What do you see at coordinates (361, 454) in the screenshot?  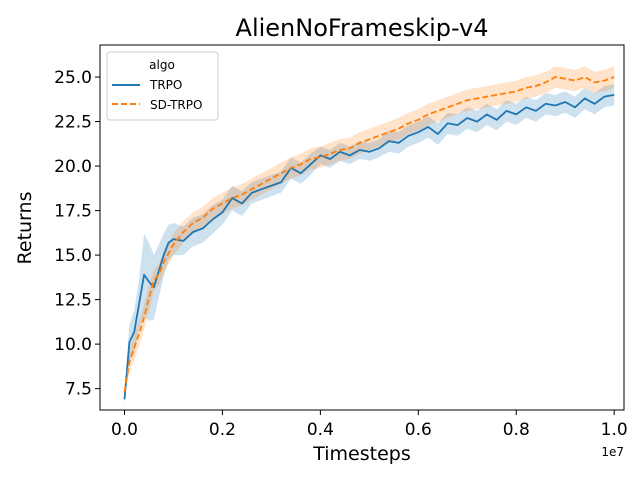 I see `x-axis-label: Timesteps` at bounding box center [361, 454].